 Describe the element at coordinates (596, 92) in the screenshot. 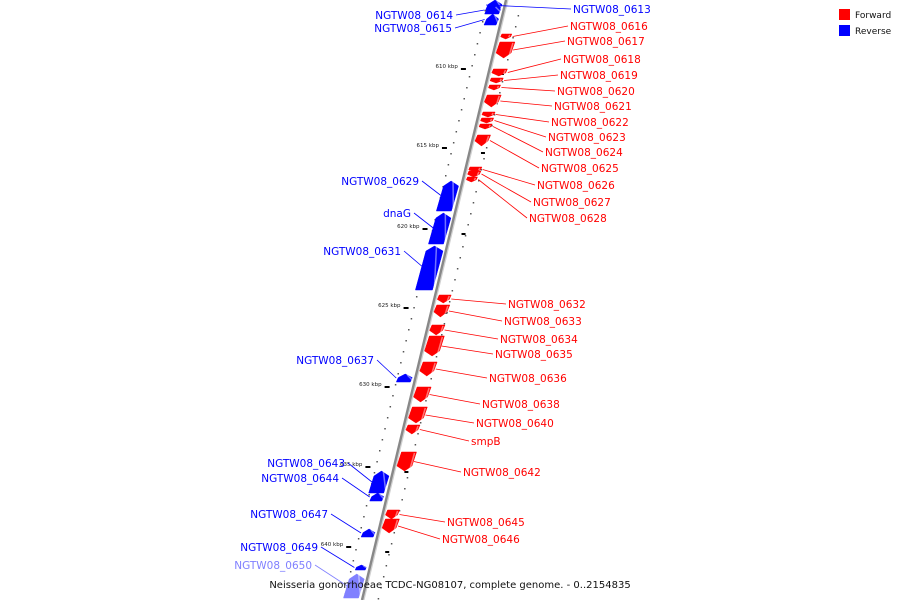

I see `gene-label-NGTW08_0620: NGTW08_0620` at that location.